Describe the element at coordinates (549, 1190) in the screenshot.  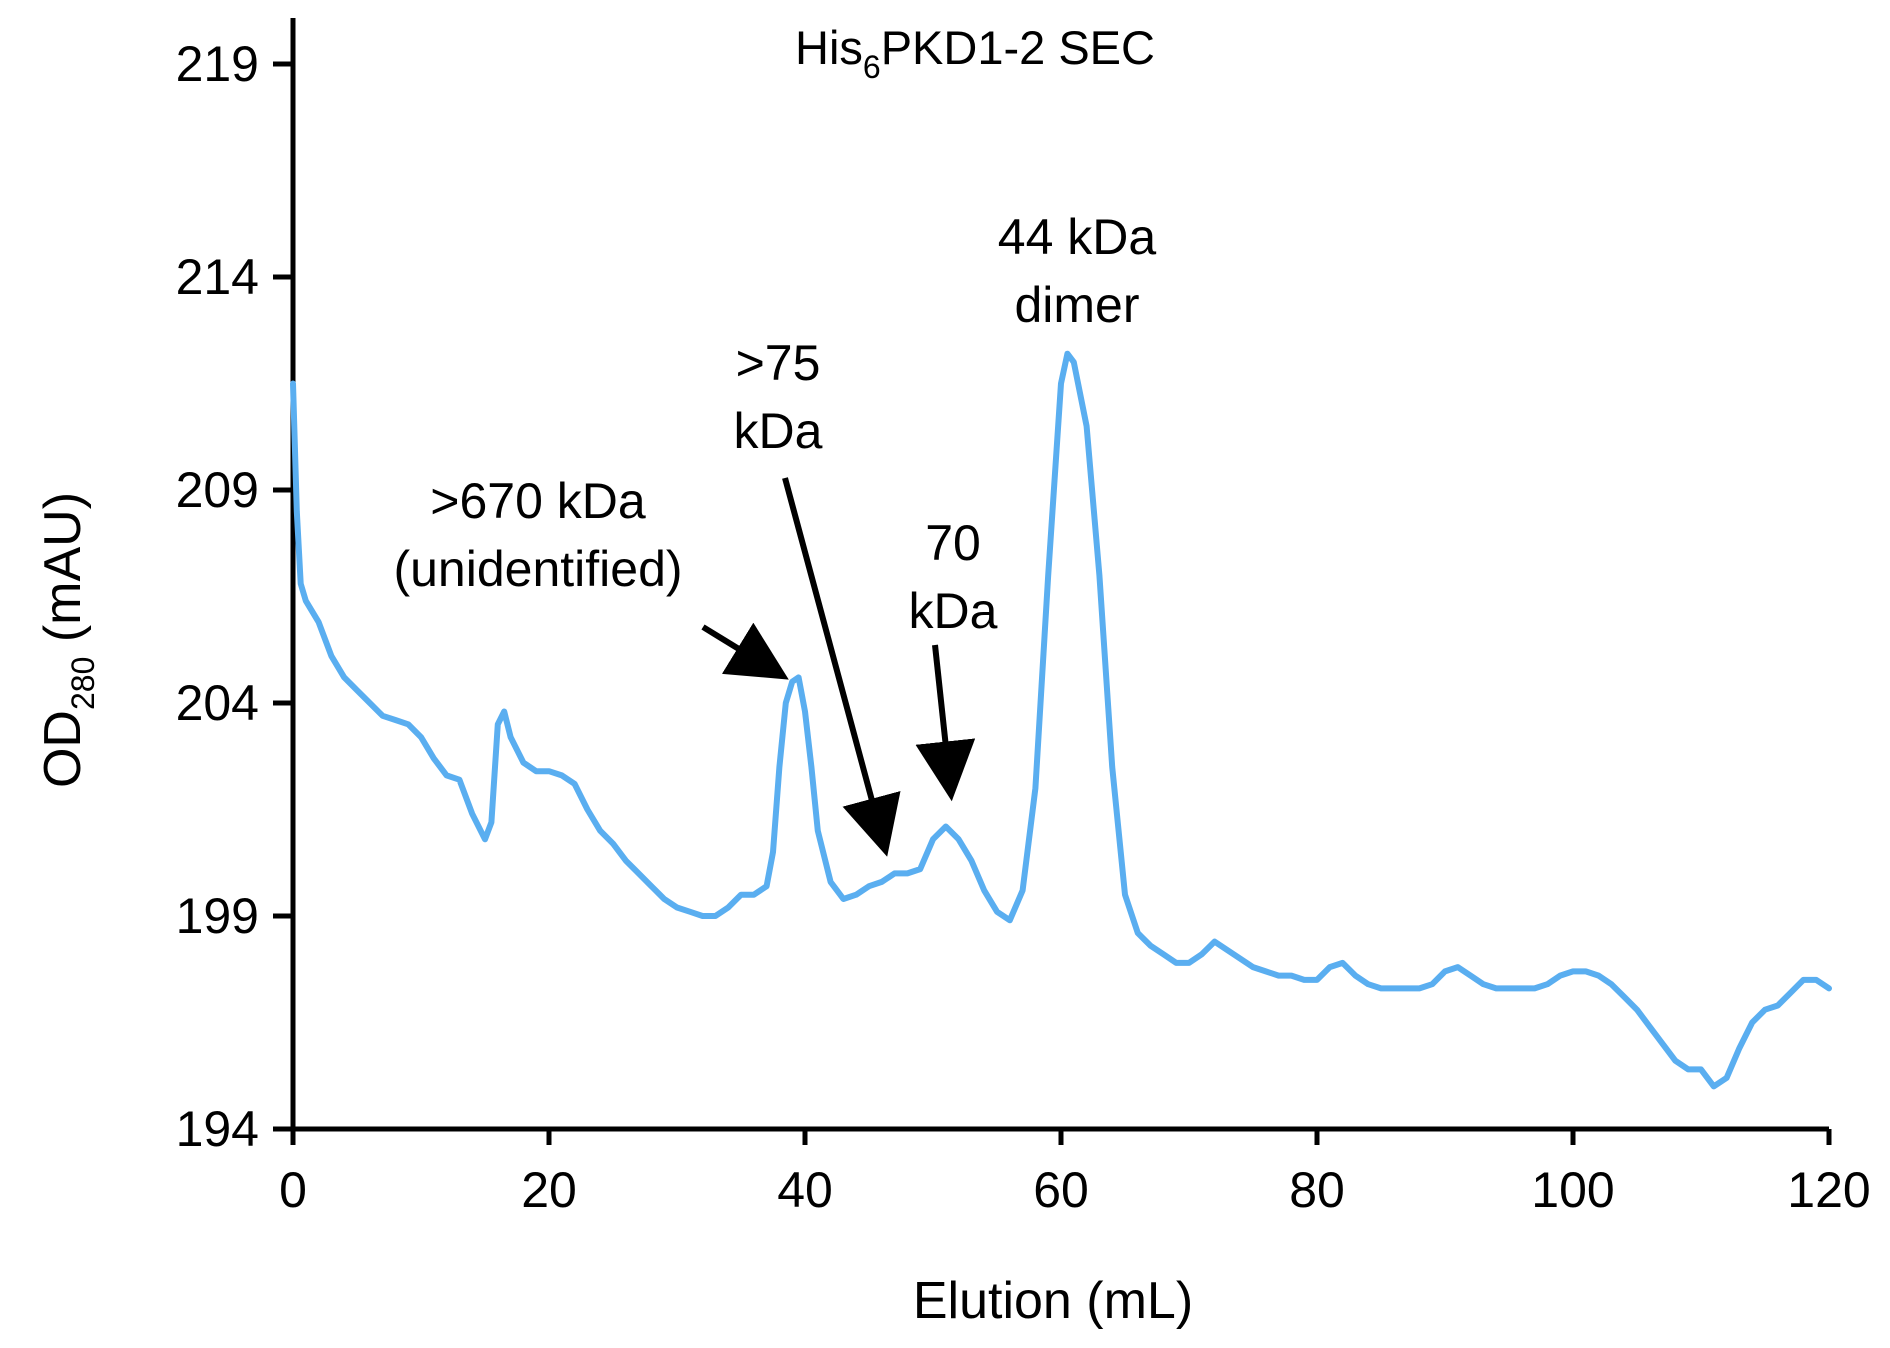
I see `x-tick-label: 20` at that location.